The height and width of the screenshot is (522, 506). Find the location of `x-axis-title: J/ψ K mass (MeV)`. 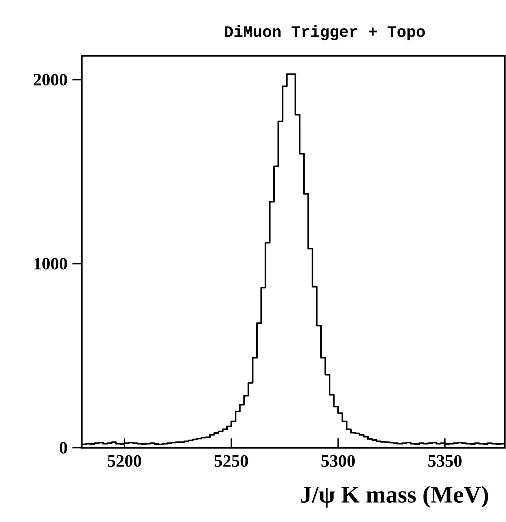

x-axis-title: J/ψ K mass (MeV) is located at coordinates (394, 497).